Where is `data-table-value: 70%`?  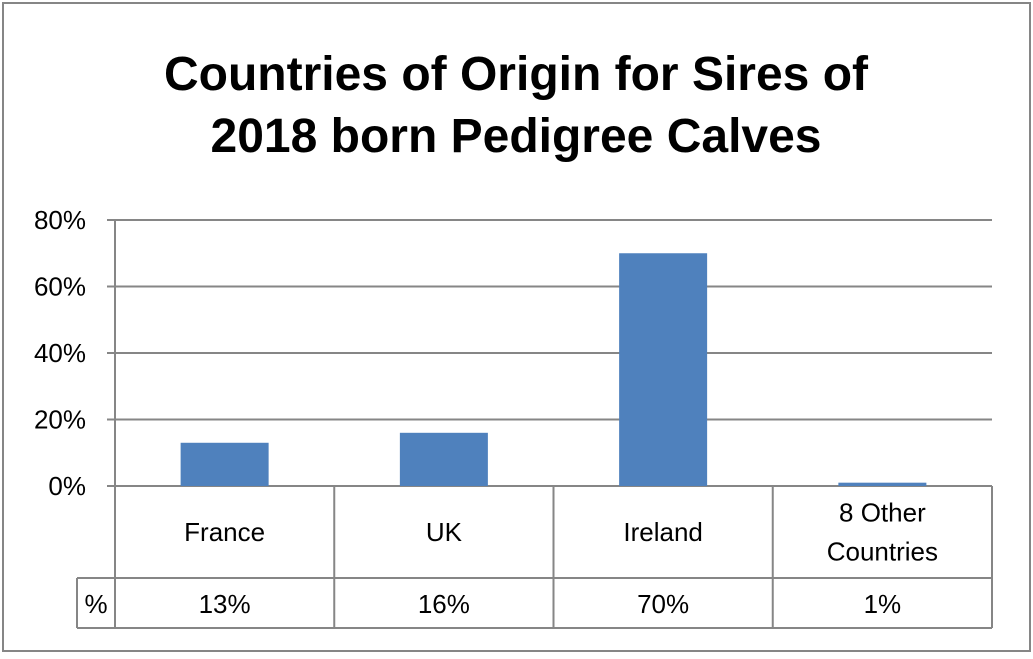
data-table-value: 70% is located at coordinates (663, 604).